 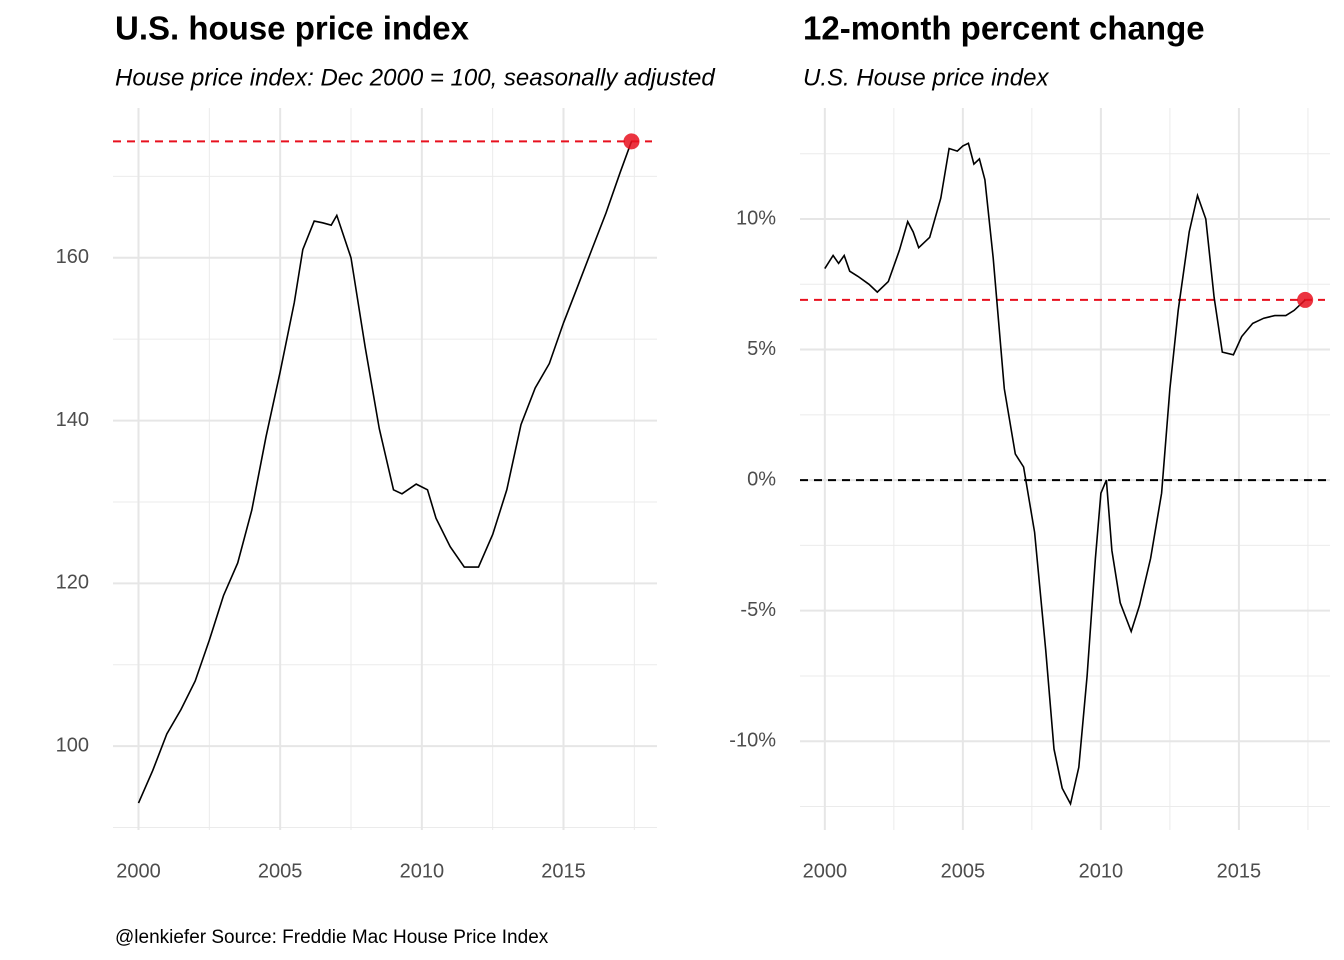 I want to click on chart-subtitle: U.S. House price index, so click(x=926, y=77).